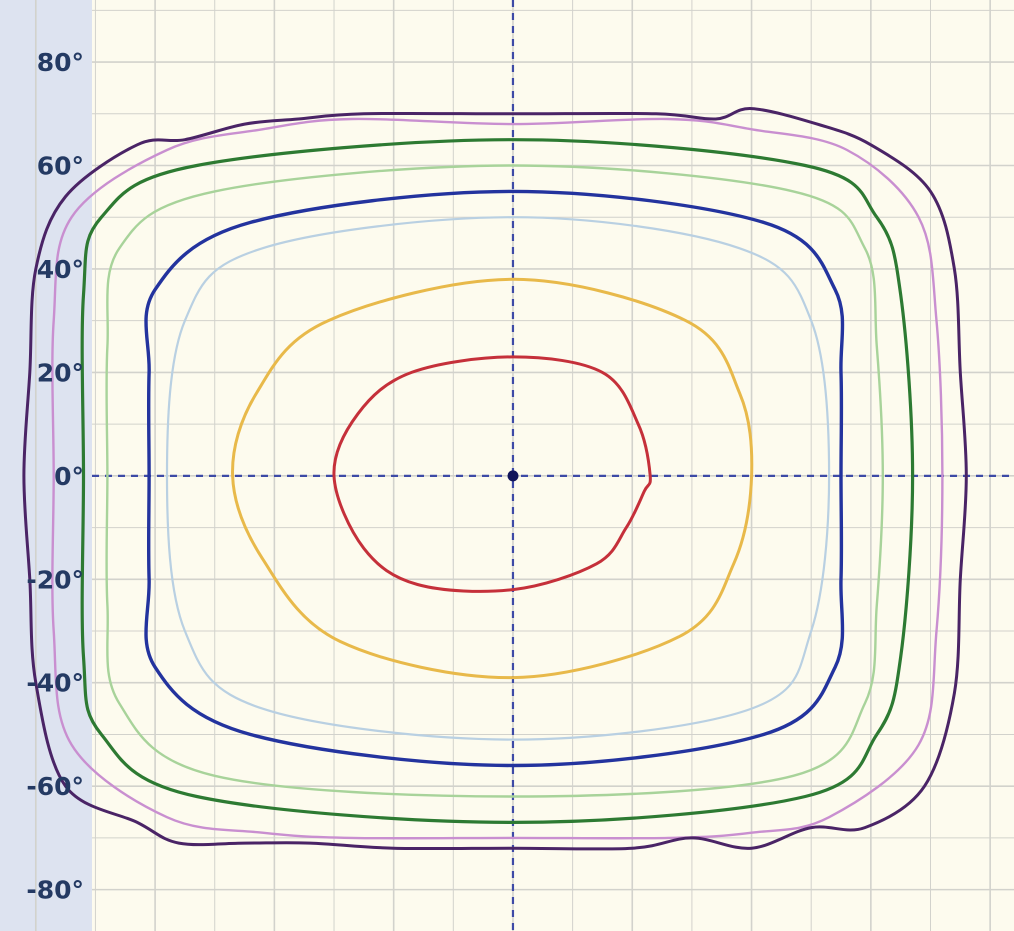 The height and width of the screenshot is (931, 1014). I want to click on y-tick-label: -40°, so click(55, 683).